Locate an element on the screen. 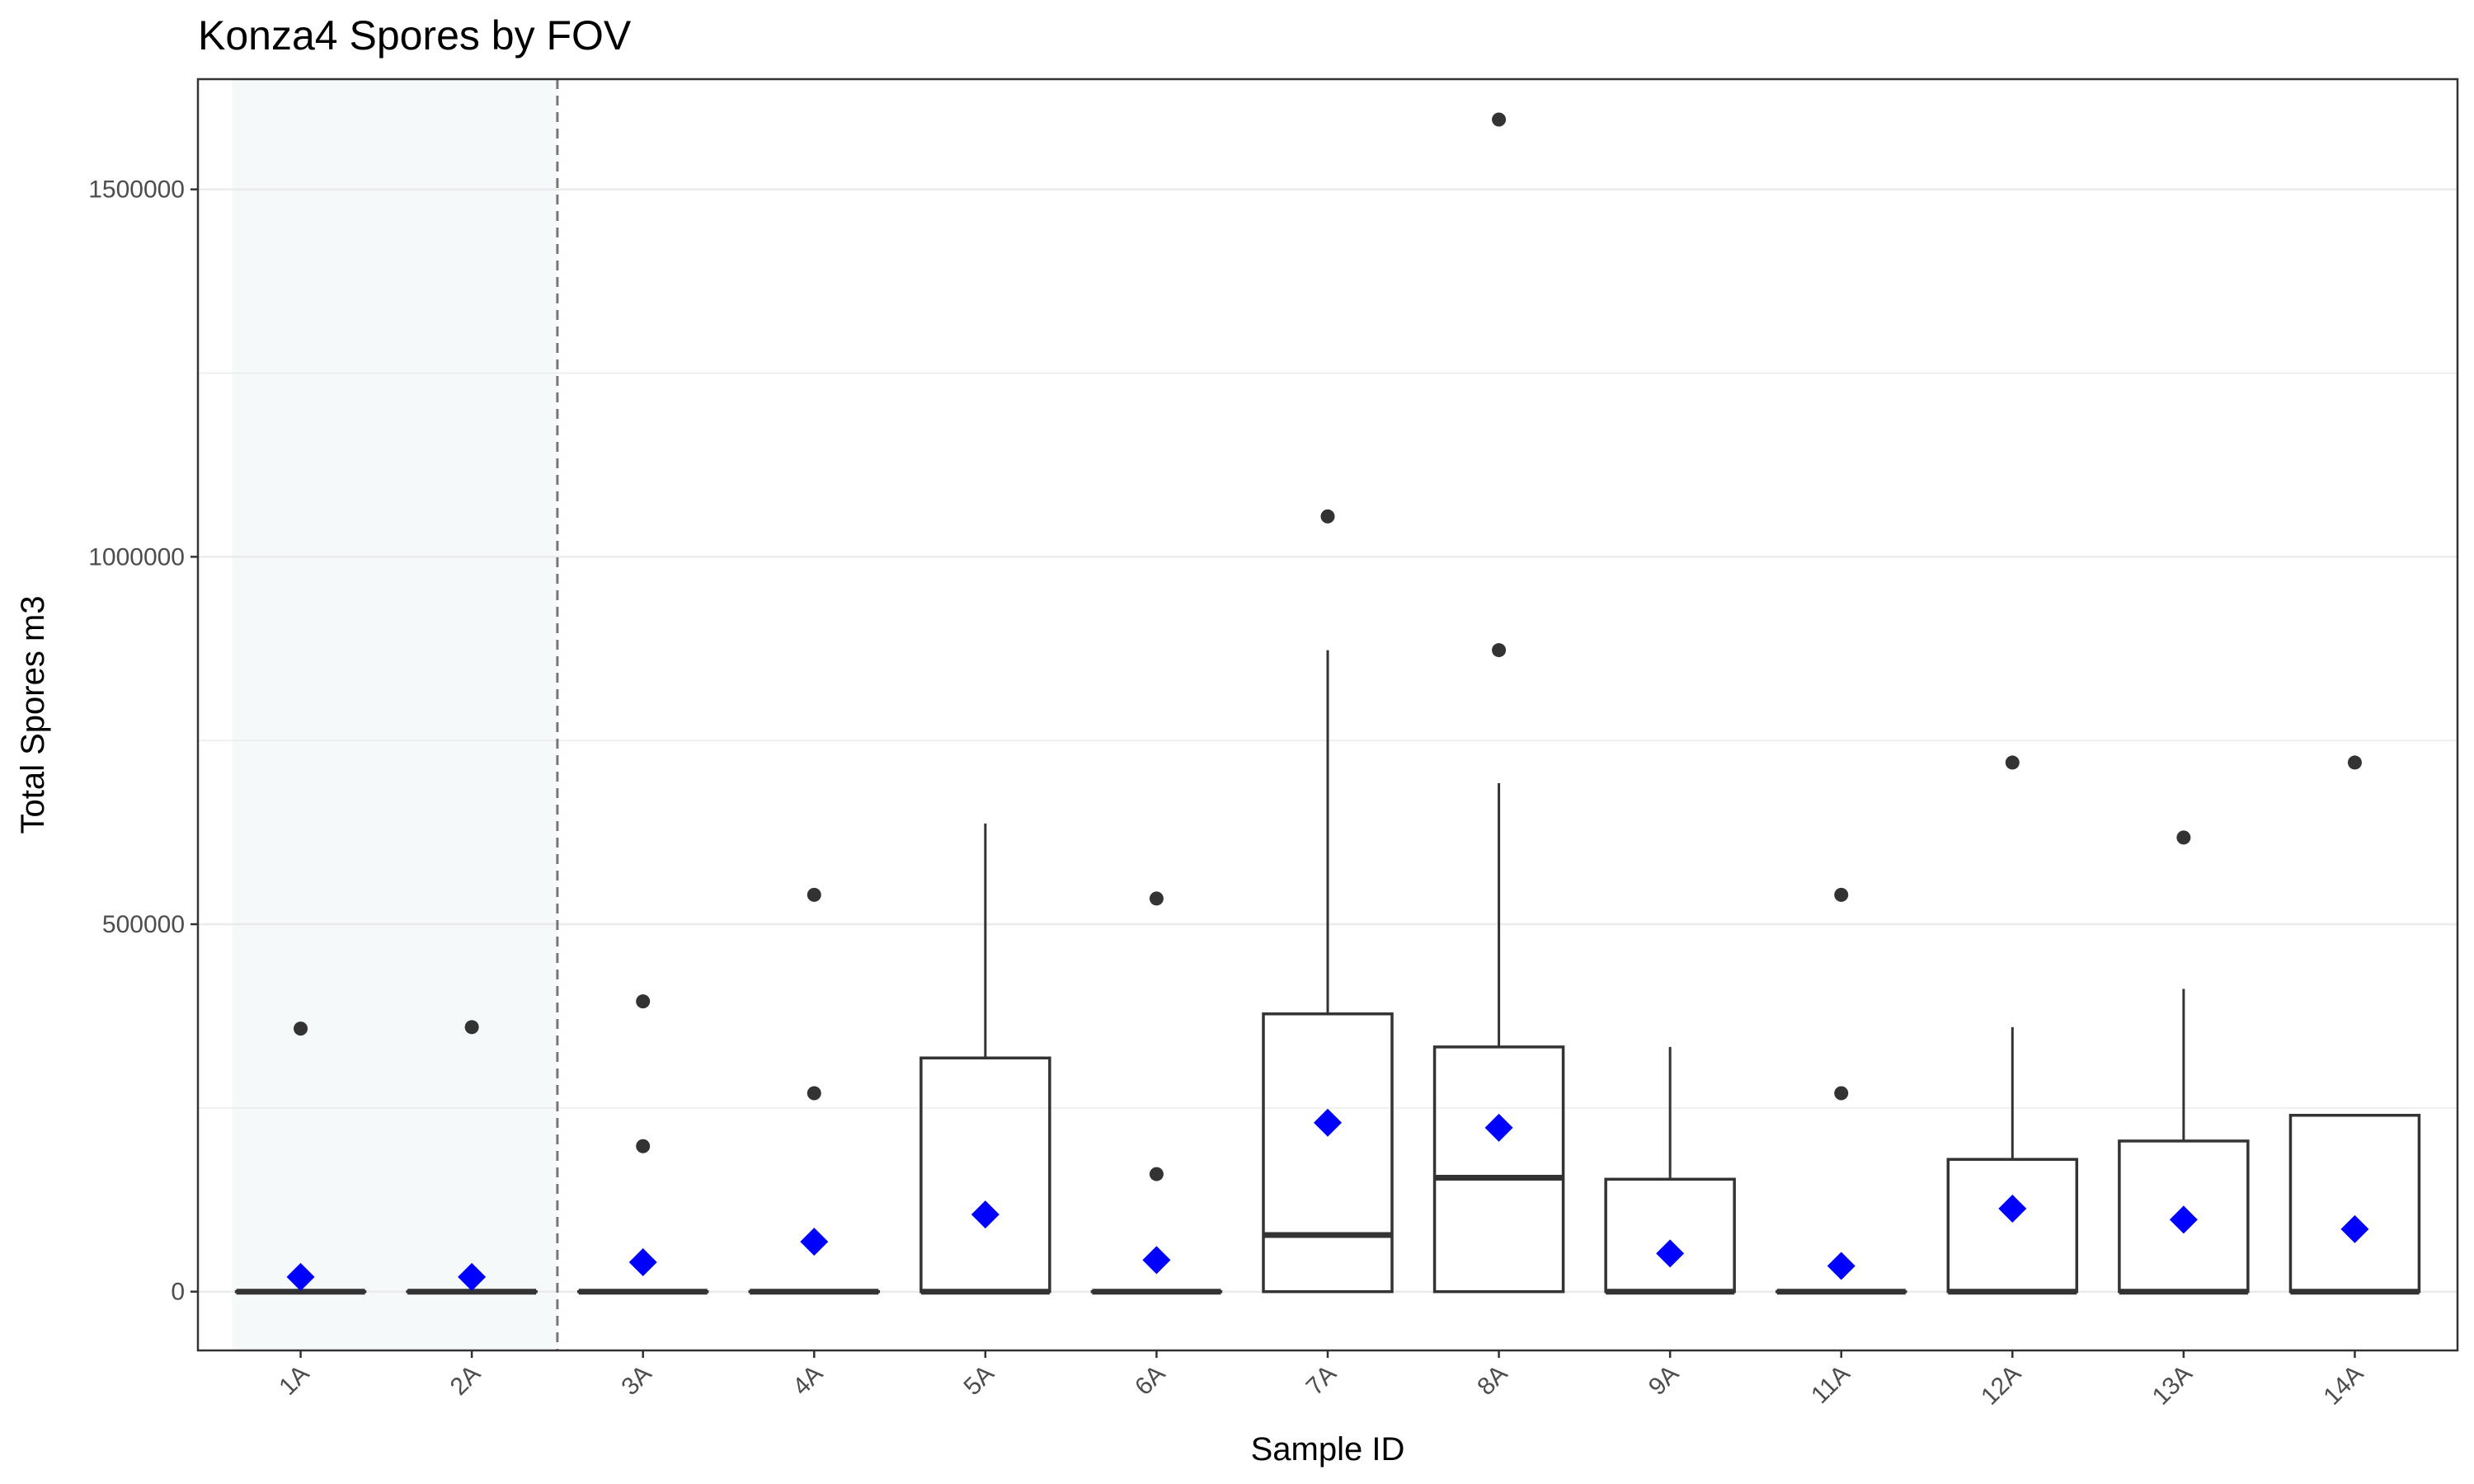 This screenshot has width=2474, height=1484. highlight-region is located at coordinates (394, 714).